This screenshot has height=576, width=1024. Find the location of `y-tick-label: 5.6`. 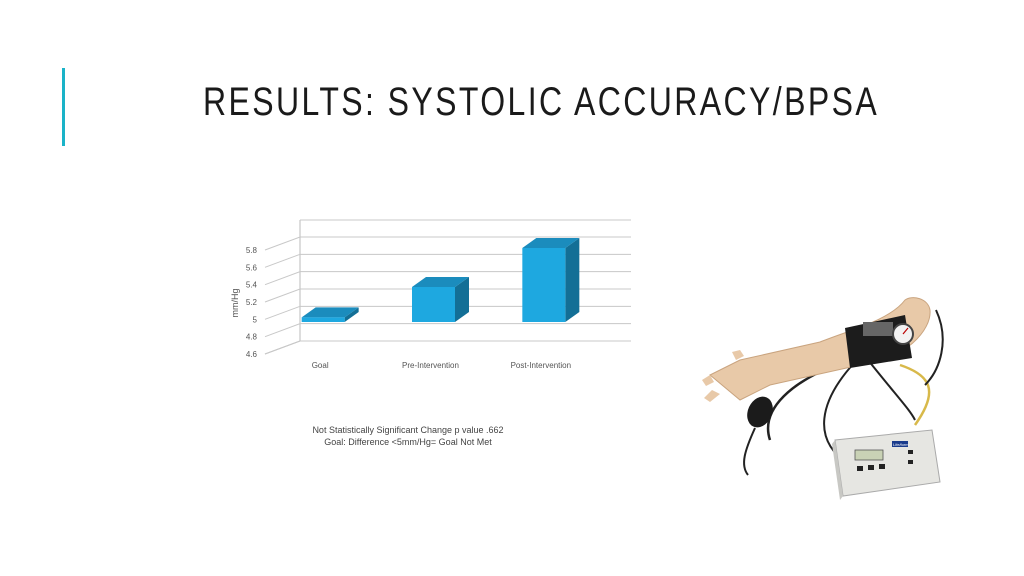

y-tick-label: 5.6 is located at coordinates (252, 267).